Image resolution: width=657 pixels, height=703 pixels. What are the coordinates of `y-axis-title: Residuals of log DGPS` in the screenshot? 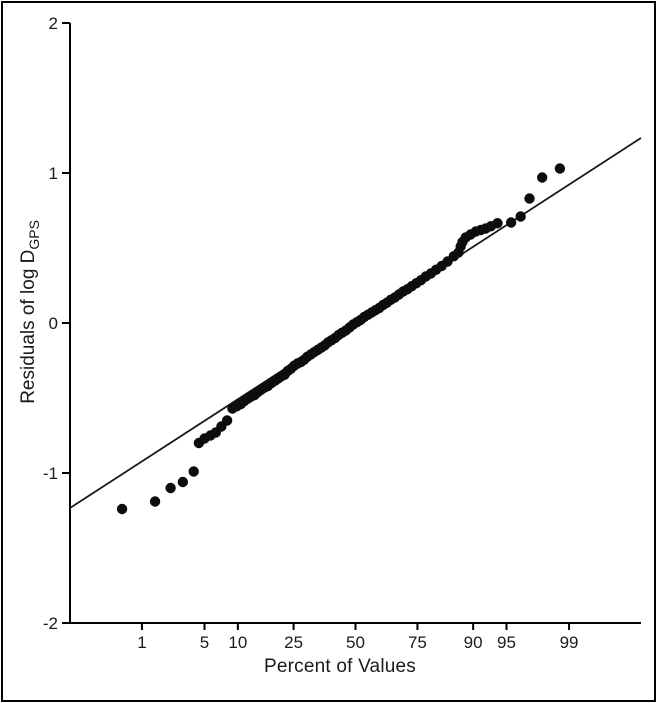 It's located at (30, 312).